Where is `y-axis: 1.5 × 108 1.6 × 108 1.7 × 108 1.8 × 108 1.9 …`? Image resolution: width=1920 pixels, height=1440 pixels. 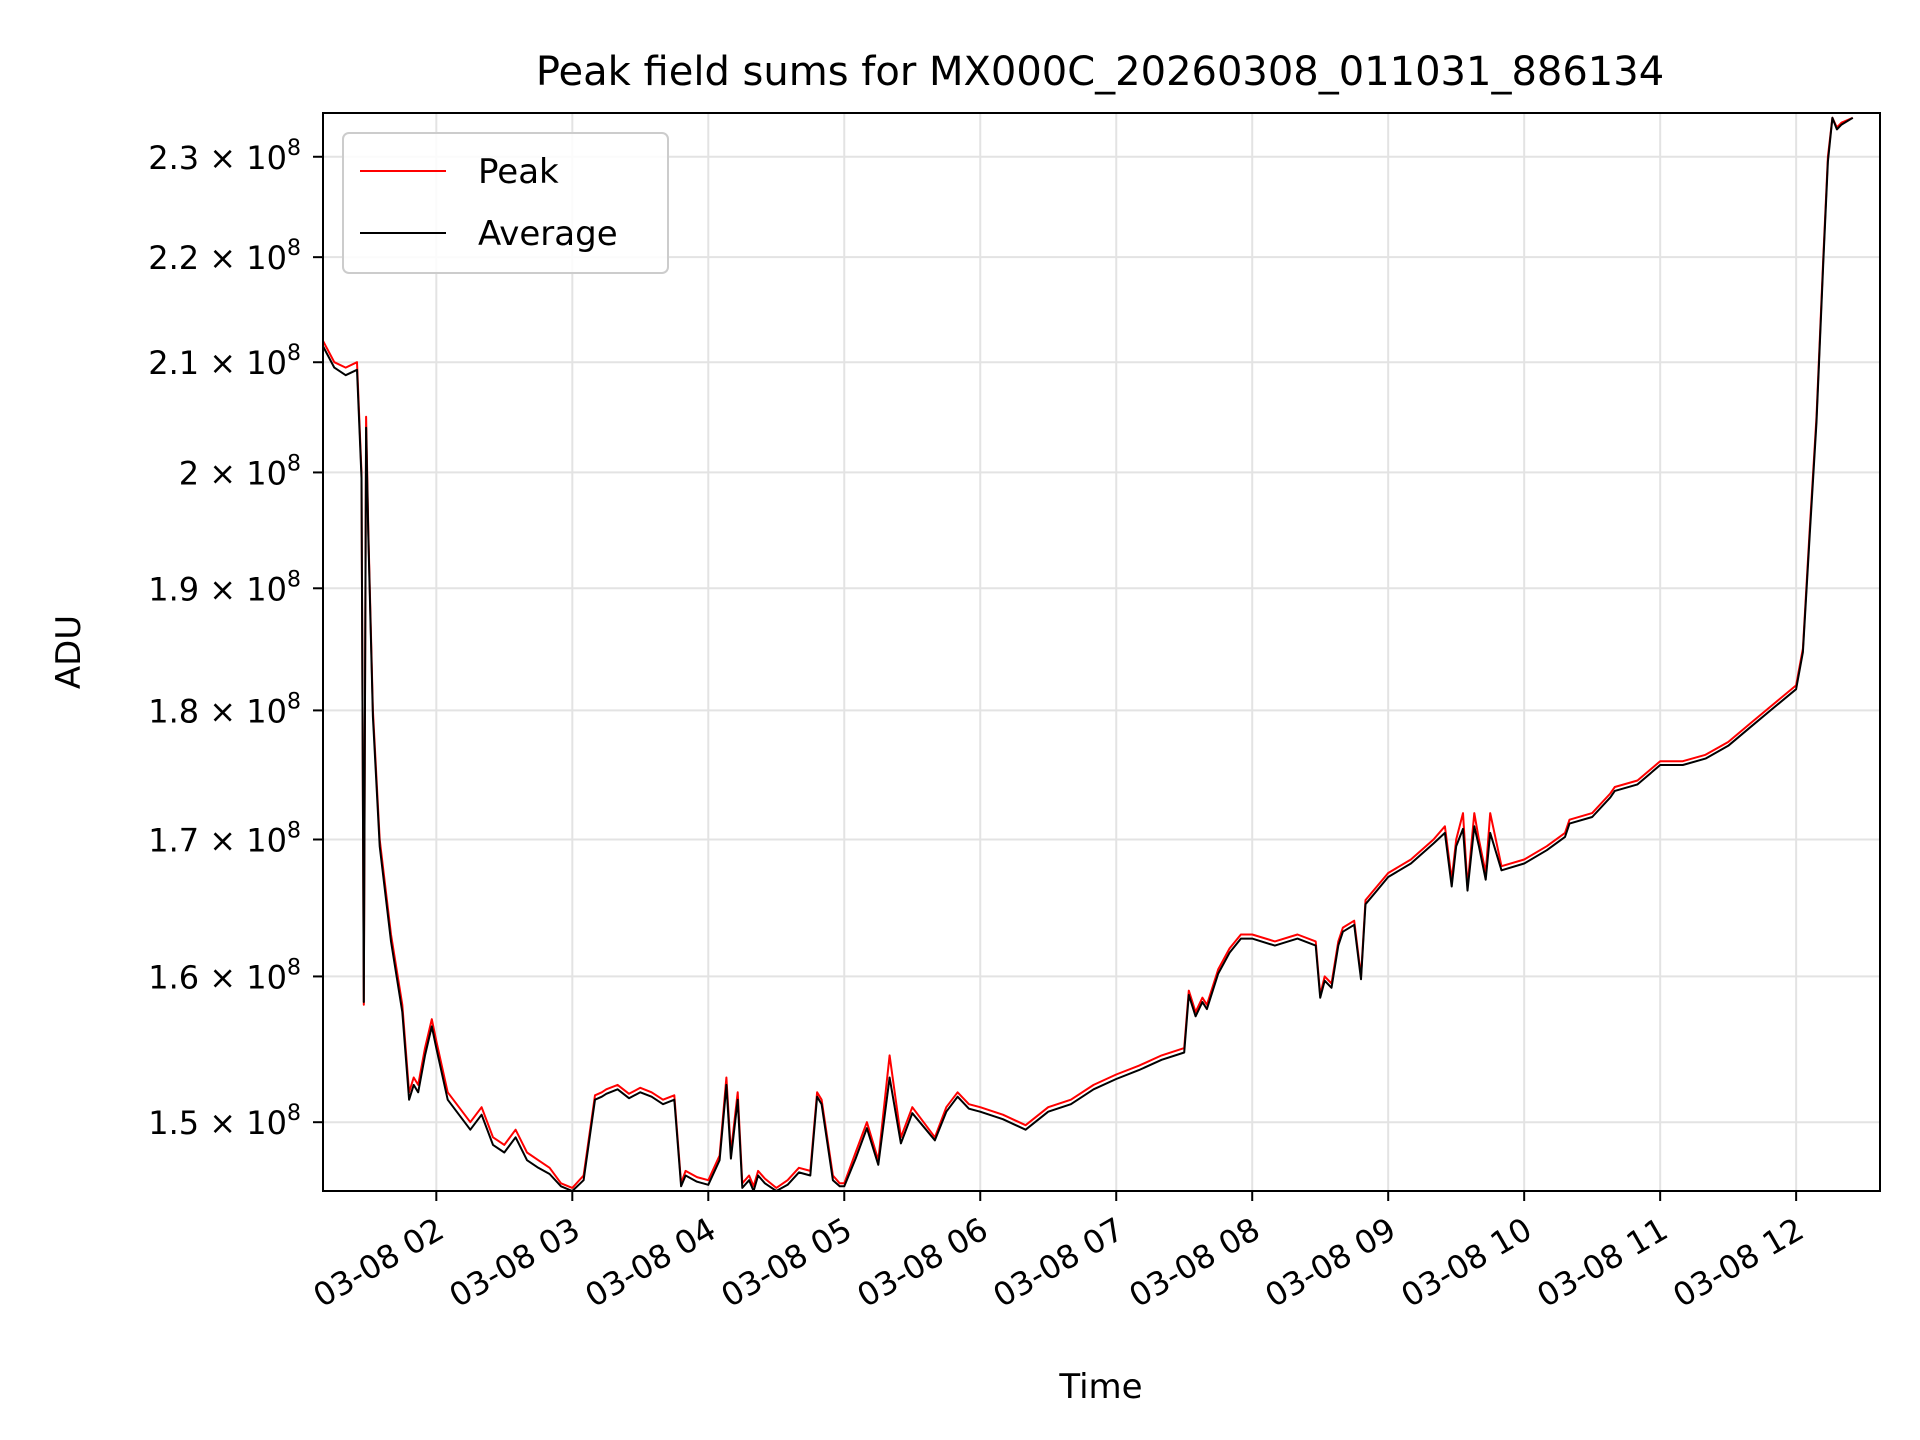 y-axis: 1.5 × 108 1.6 × 108 1.7 × 108 1.8 × 108 1.9 … is located at coordinates (235, 639).